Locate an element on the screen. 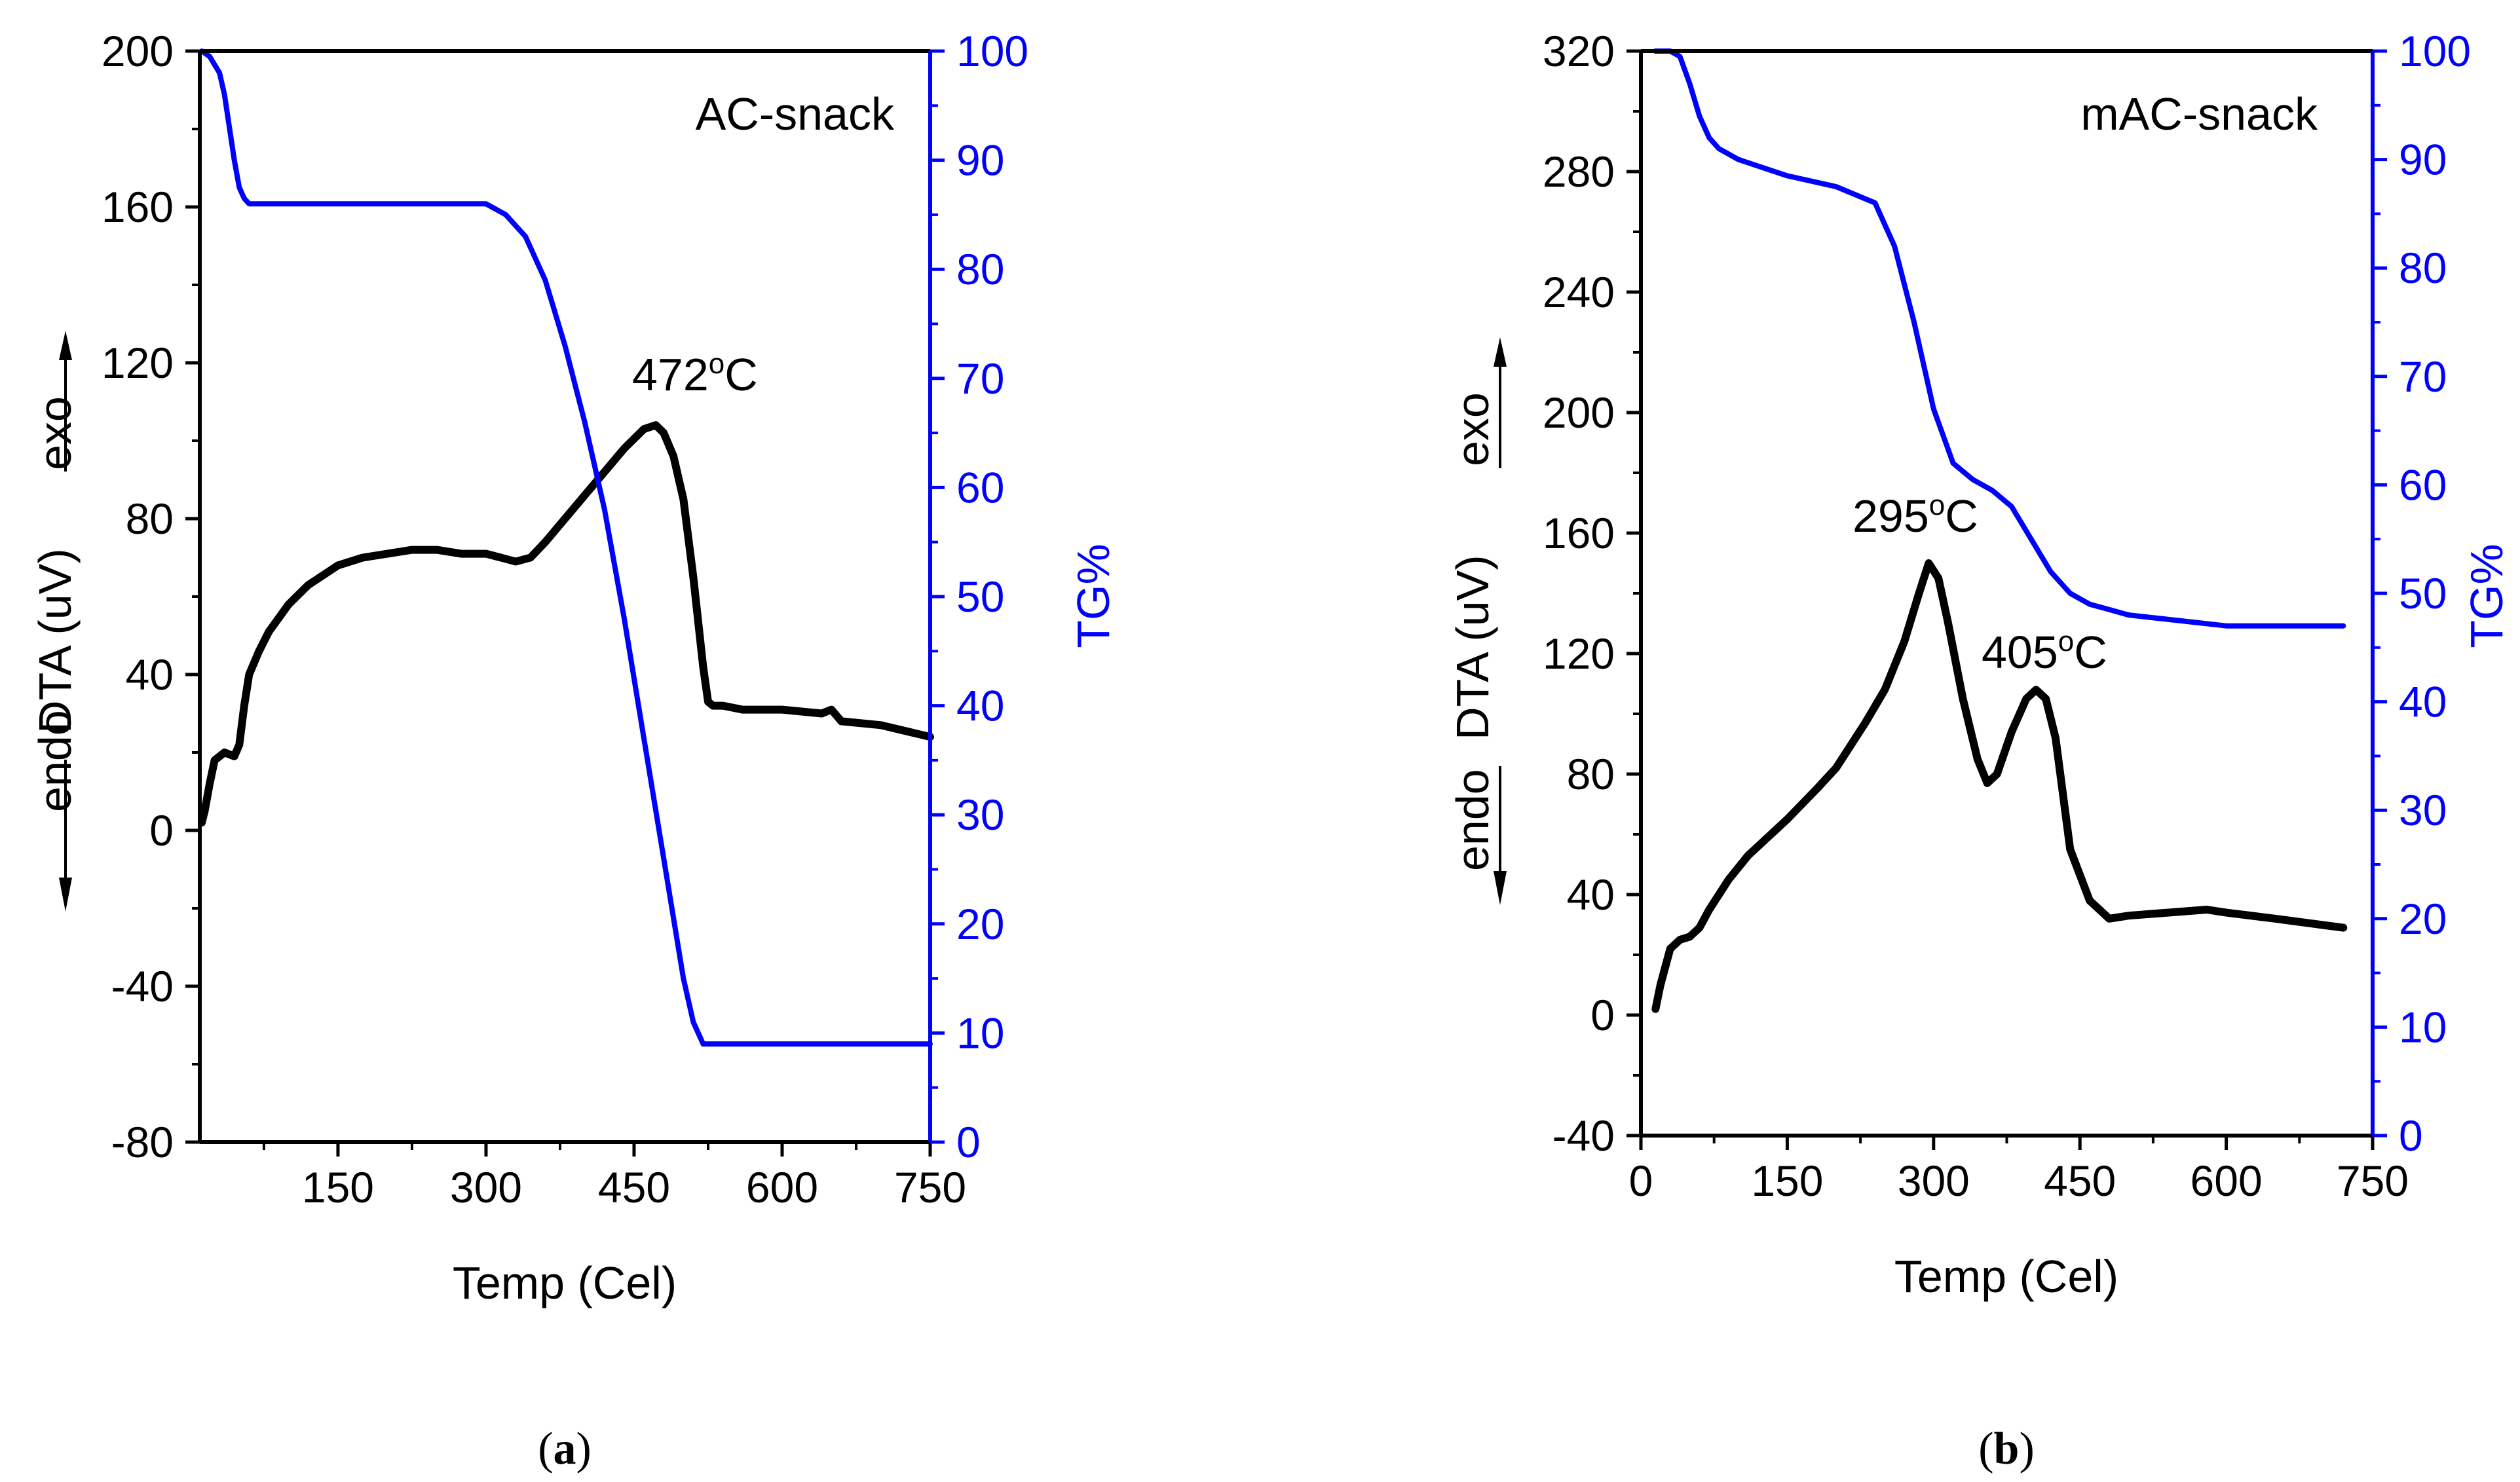 This screenshot has height=1482, width=2520. chart-a-exo-label: exo is located at coordinates (55, 433).